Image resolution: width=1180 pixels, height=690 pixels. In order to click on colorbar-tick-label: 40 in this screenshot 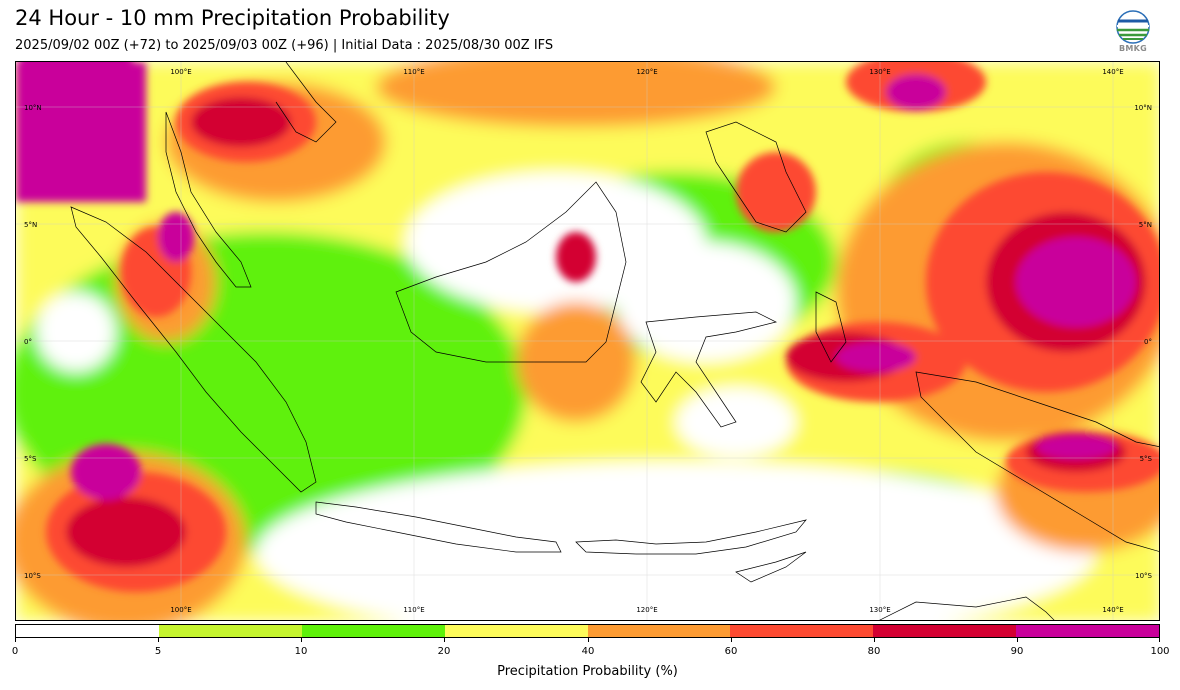, I will do `click(588, 651)`.